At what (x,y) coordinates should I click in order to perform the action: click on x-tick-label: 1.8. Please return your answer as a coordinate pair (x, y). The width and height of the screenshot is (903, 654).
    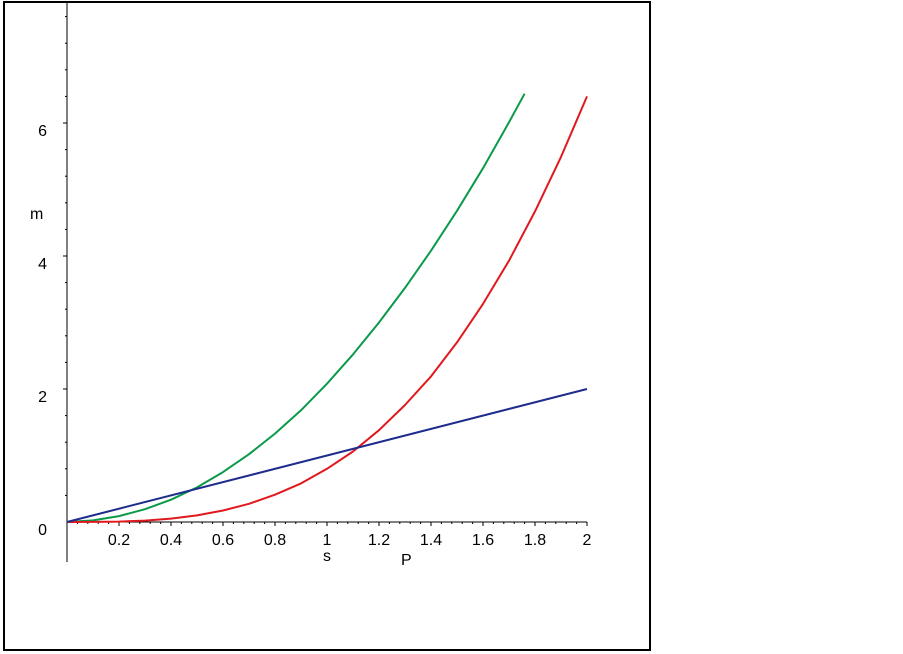
    Looking at the image, I should click on (535, 540).